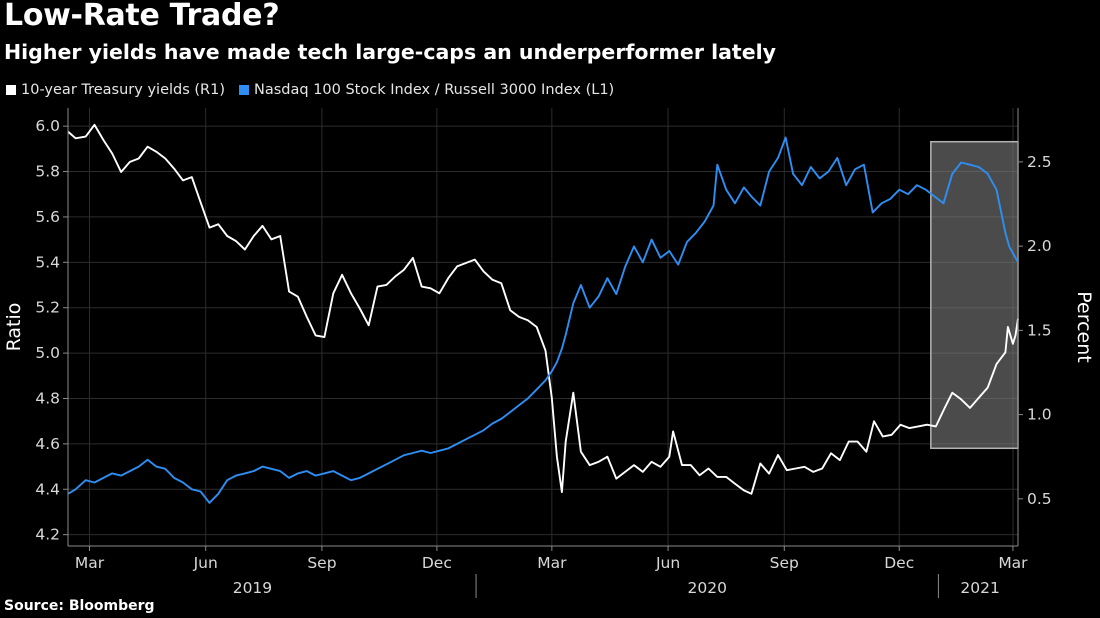 The height and width of the screenshot is (618, 1100). What do you see at coordinates (1039, 162) in the screenshot?
I see `right-tick-label-4: 2.5` at bounding box center [1039, 162].